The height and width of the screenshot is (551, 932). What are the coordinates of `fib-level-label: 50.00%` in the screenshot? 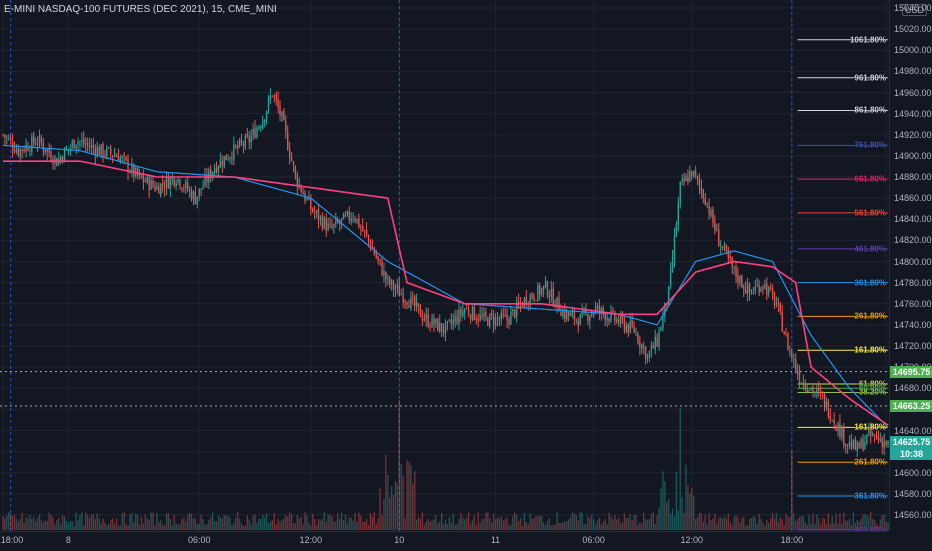 It's located at (872, 388).